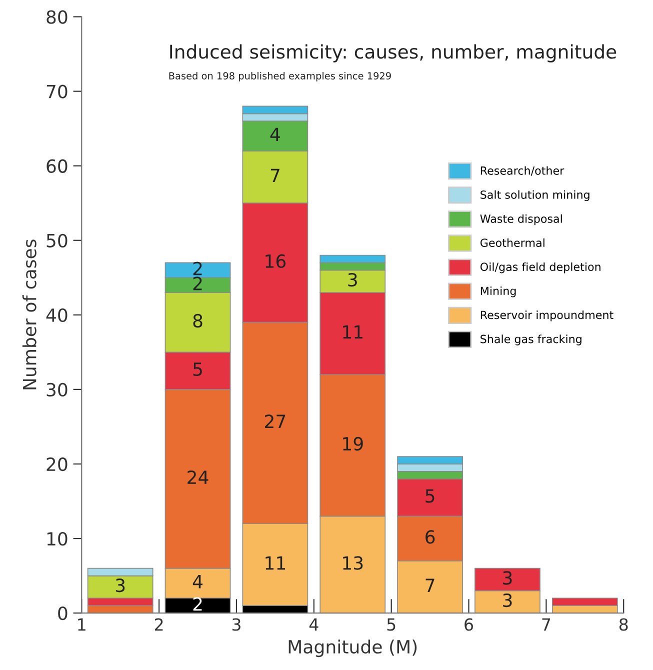  I want to click on legend-label: Research/other, so click(522, 171).